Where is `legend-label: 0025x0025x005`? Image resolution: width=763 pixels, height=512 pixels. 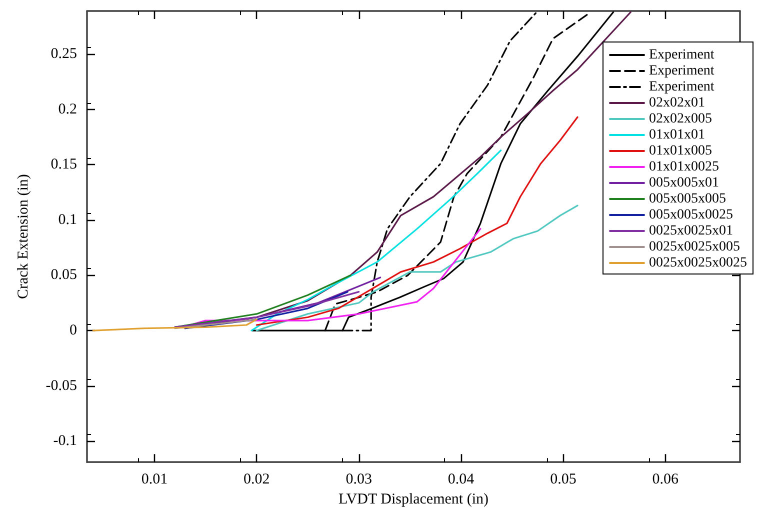
legend-label: 0025x0025x005 is located at coordinates (694, 247).